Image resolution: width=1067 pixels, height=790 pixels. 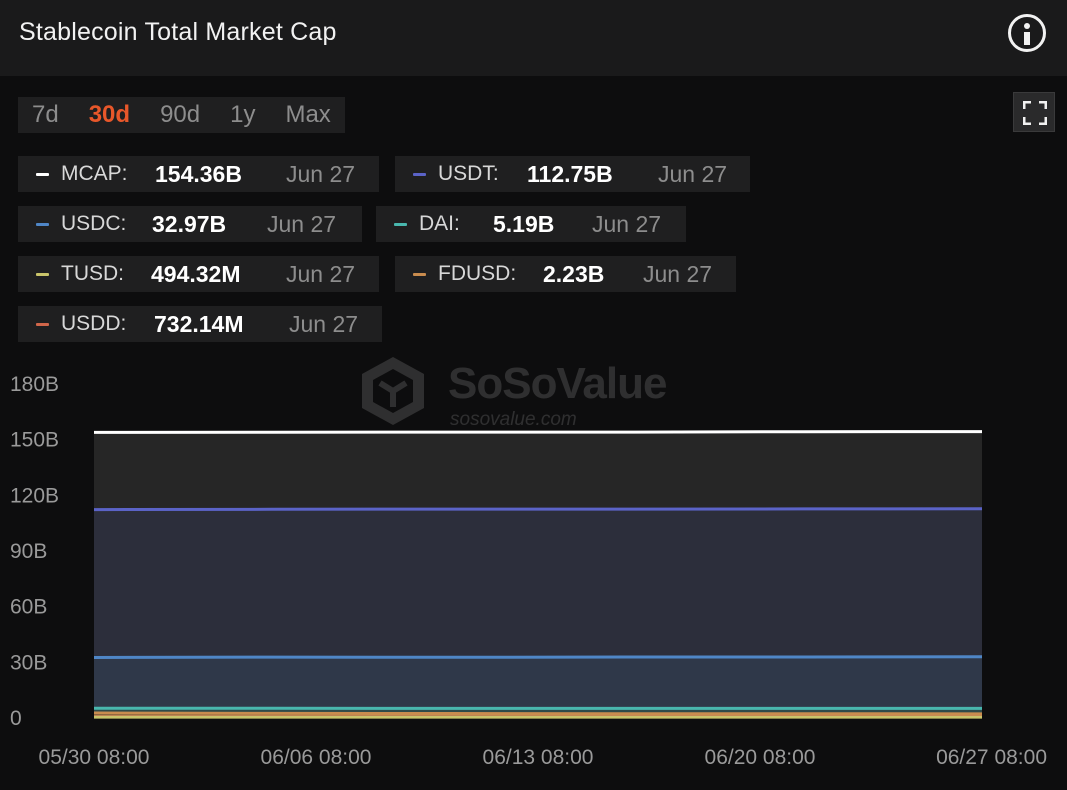 I want to click on fullscreen-icon, so click(x=1035, y=113).